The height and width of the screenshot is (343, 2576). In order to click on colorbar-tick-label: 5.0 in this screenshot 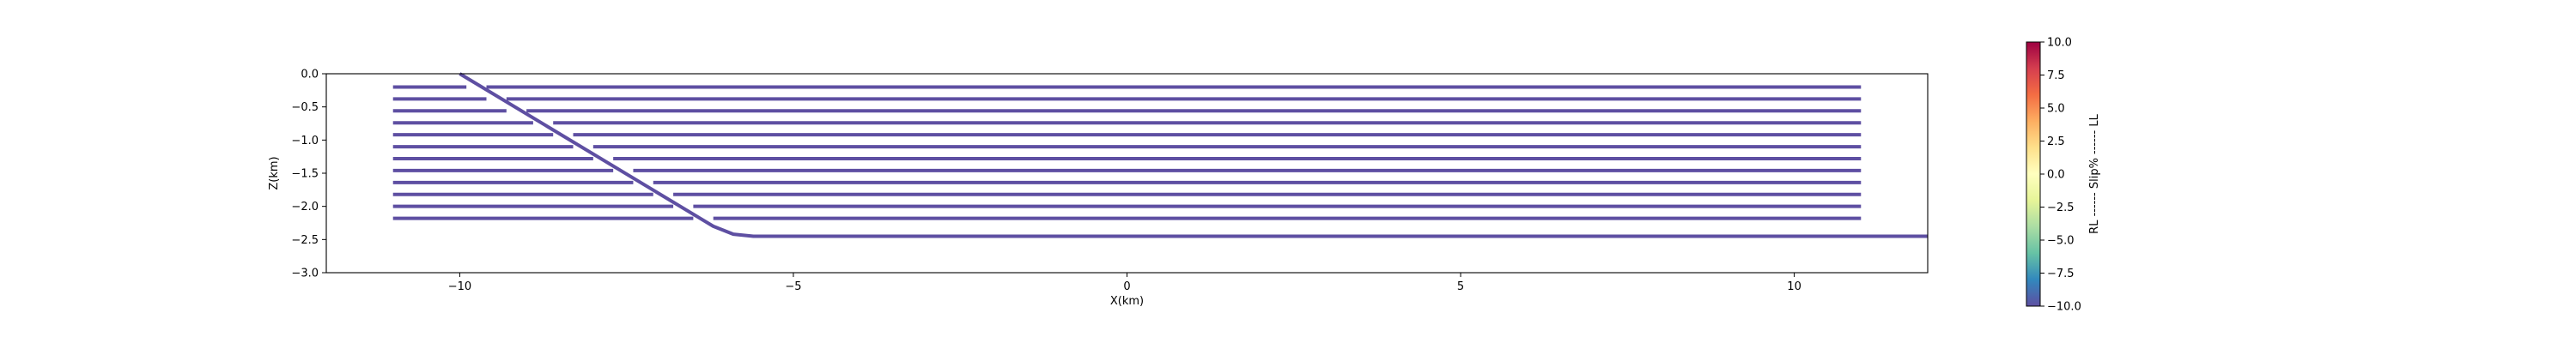, I will do `click(2056, 110)`.